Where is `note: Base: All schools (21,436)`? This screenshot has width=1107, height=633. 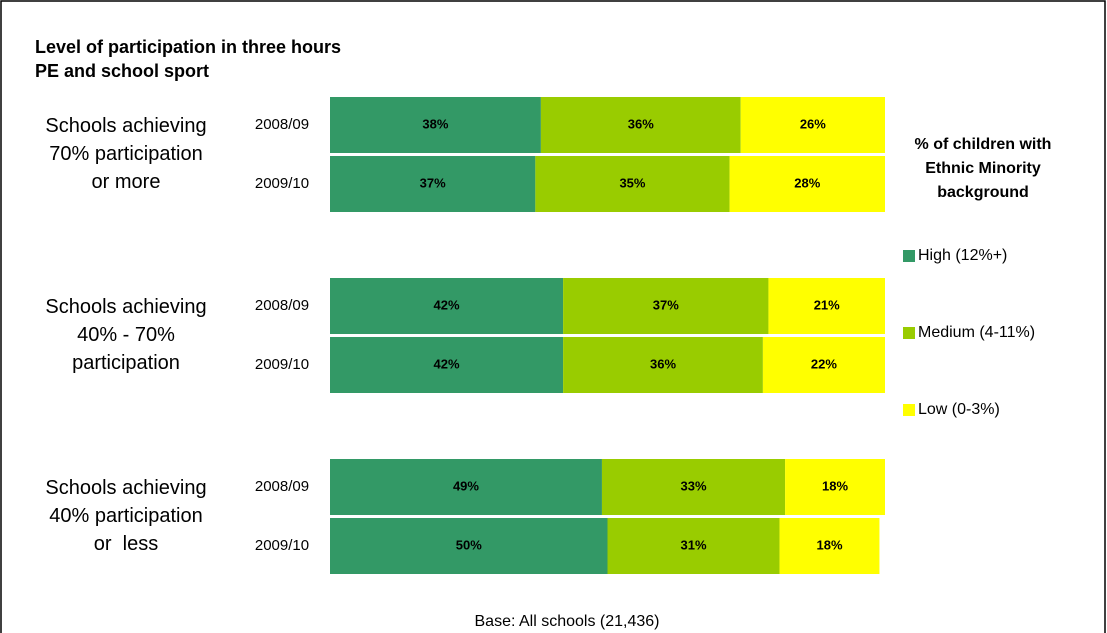 note: Base: All schools (21,436) is located at coordinates (567, 621).